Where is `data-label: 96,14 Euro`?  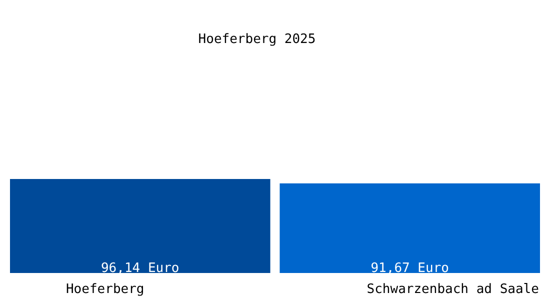 data-label: 96,14 Euro is located at coordinates (140, 268).